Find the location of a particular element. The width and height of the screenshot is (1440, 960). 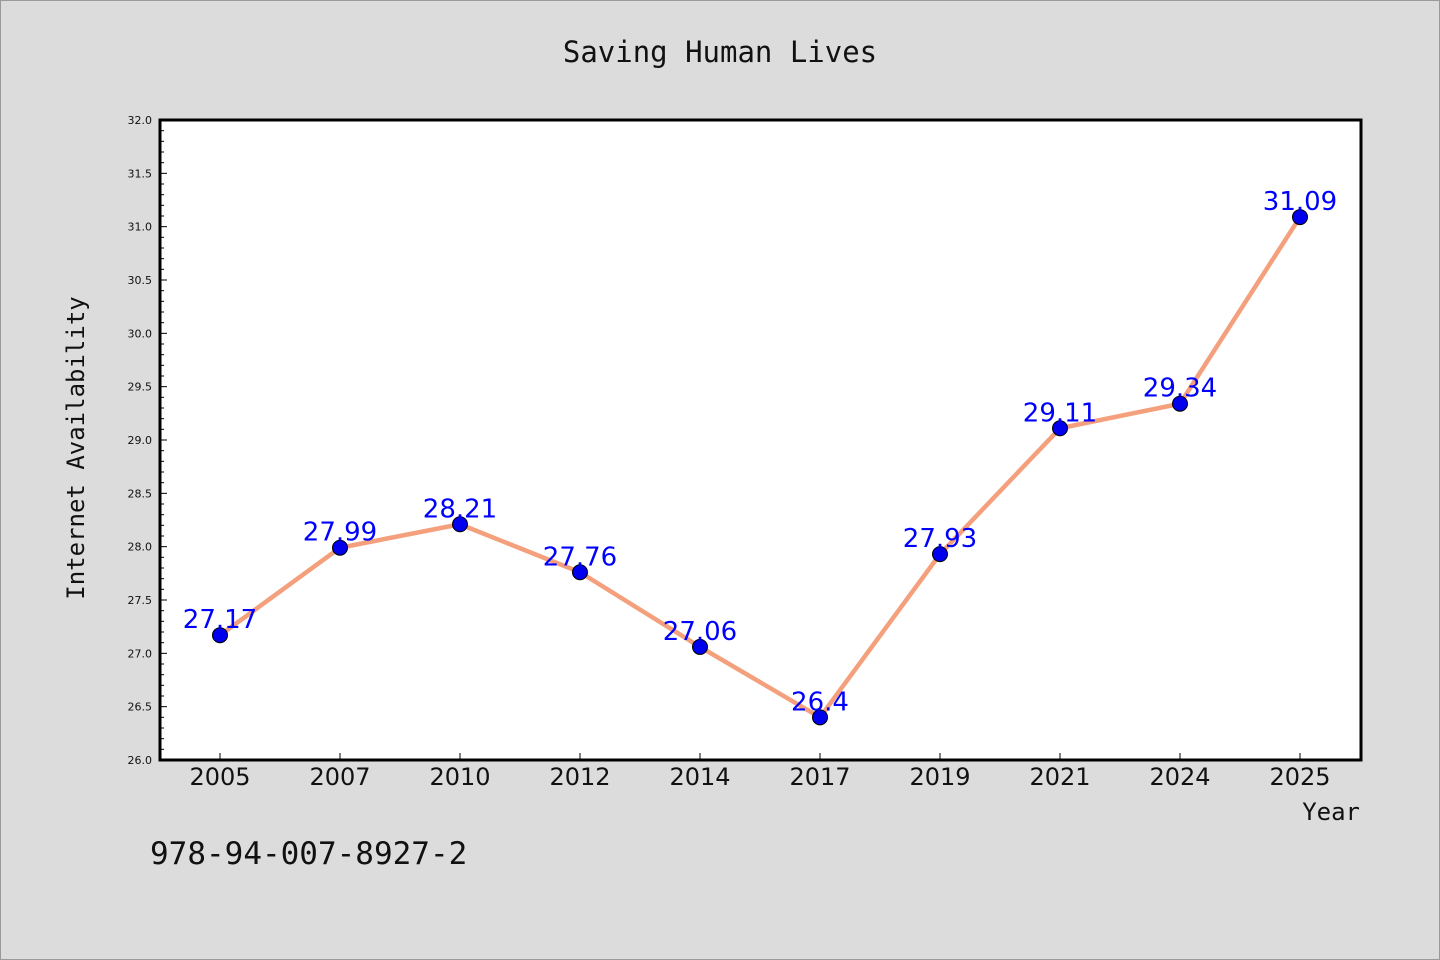

x-tick-label: 2014 is located at coordinates (699, 777).